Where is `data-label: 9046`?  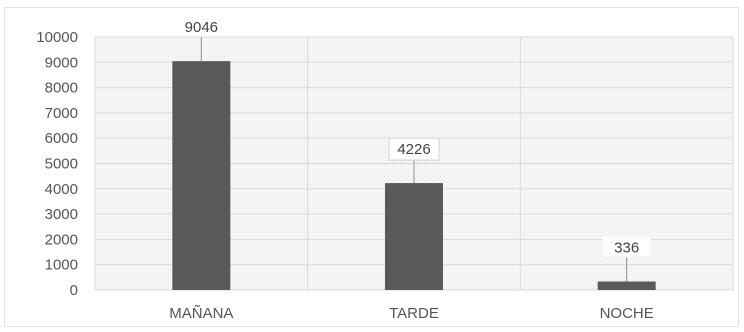 data-label: 9046 is located at coordinates (201, 27).